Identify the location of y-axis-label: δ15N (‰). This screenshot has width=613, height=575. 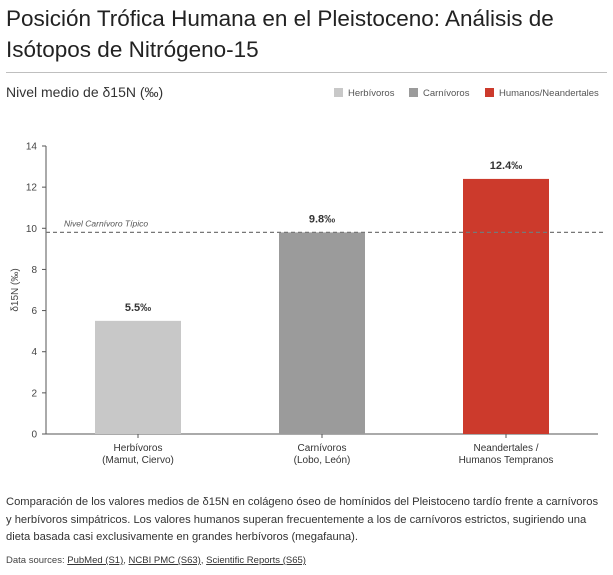
(15, 289).